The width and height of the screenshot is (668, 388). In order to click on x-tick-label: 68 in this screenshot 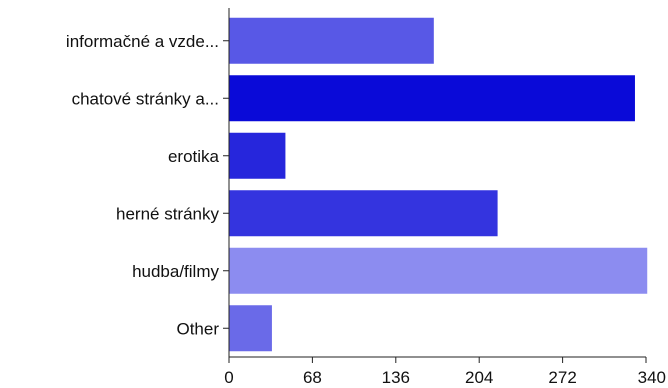, I will do `click(312, 377)`.